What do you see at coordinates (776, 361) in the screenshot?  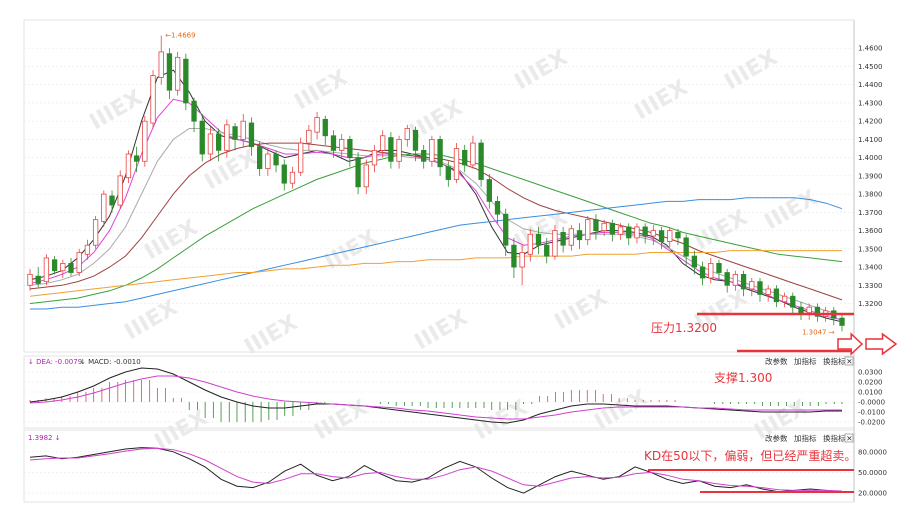 I see `panel-button-1: 改参数` at bounding box center [776, 361].